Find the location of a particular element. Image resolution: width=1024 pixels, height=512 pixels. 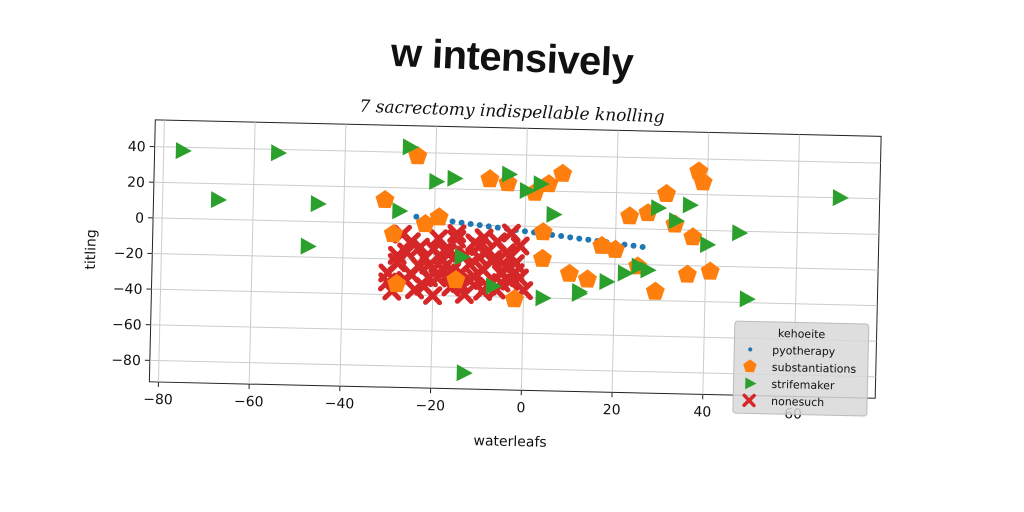

grid-line-y is located at coordinates (516, 190).